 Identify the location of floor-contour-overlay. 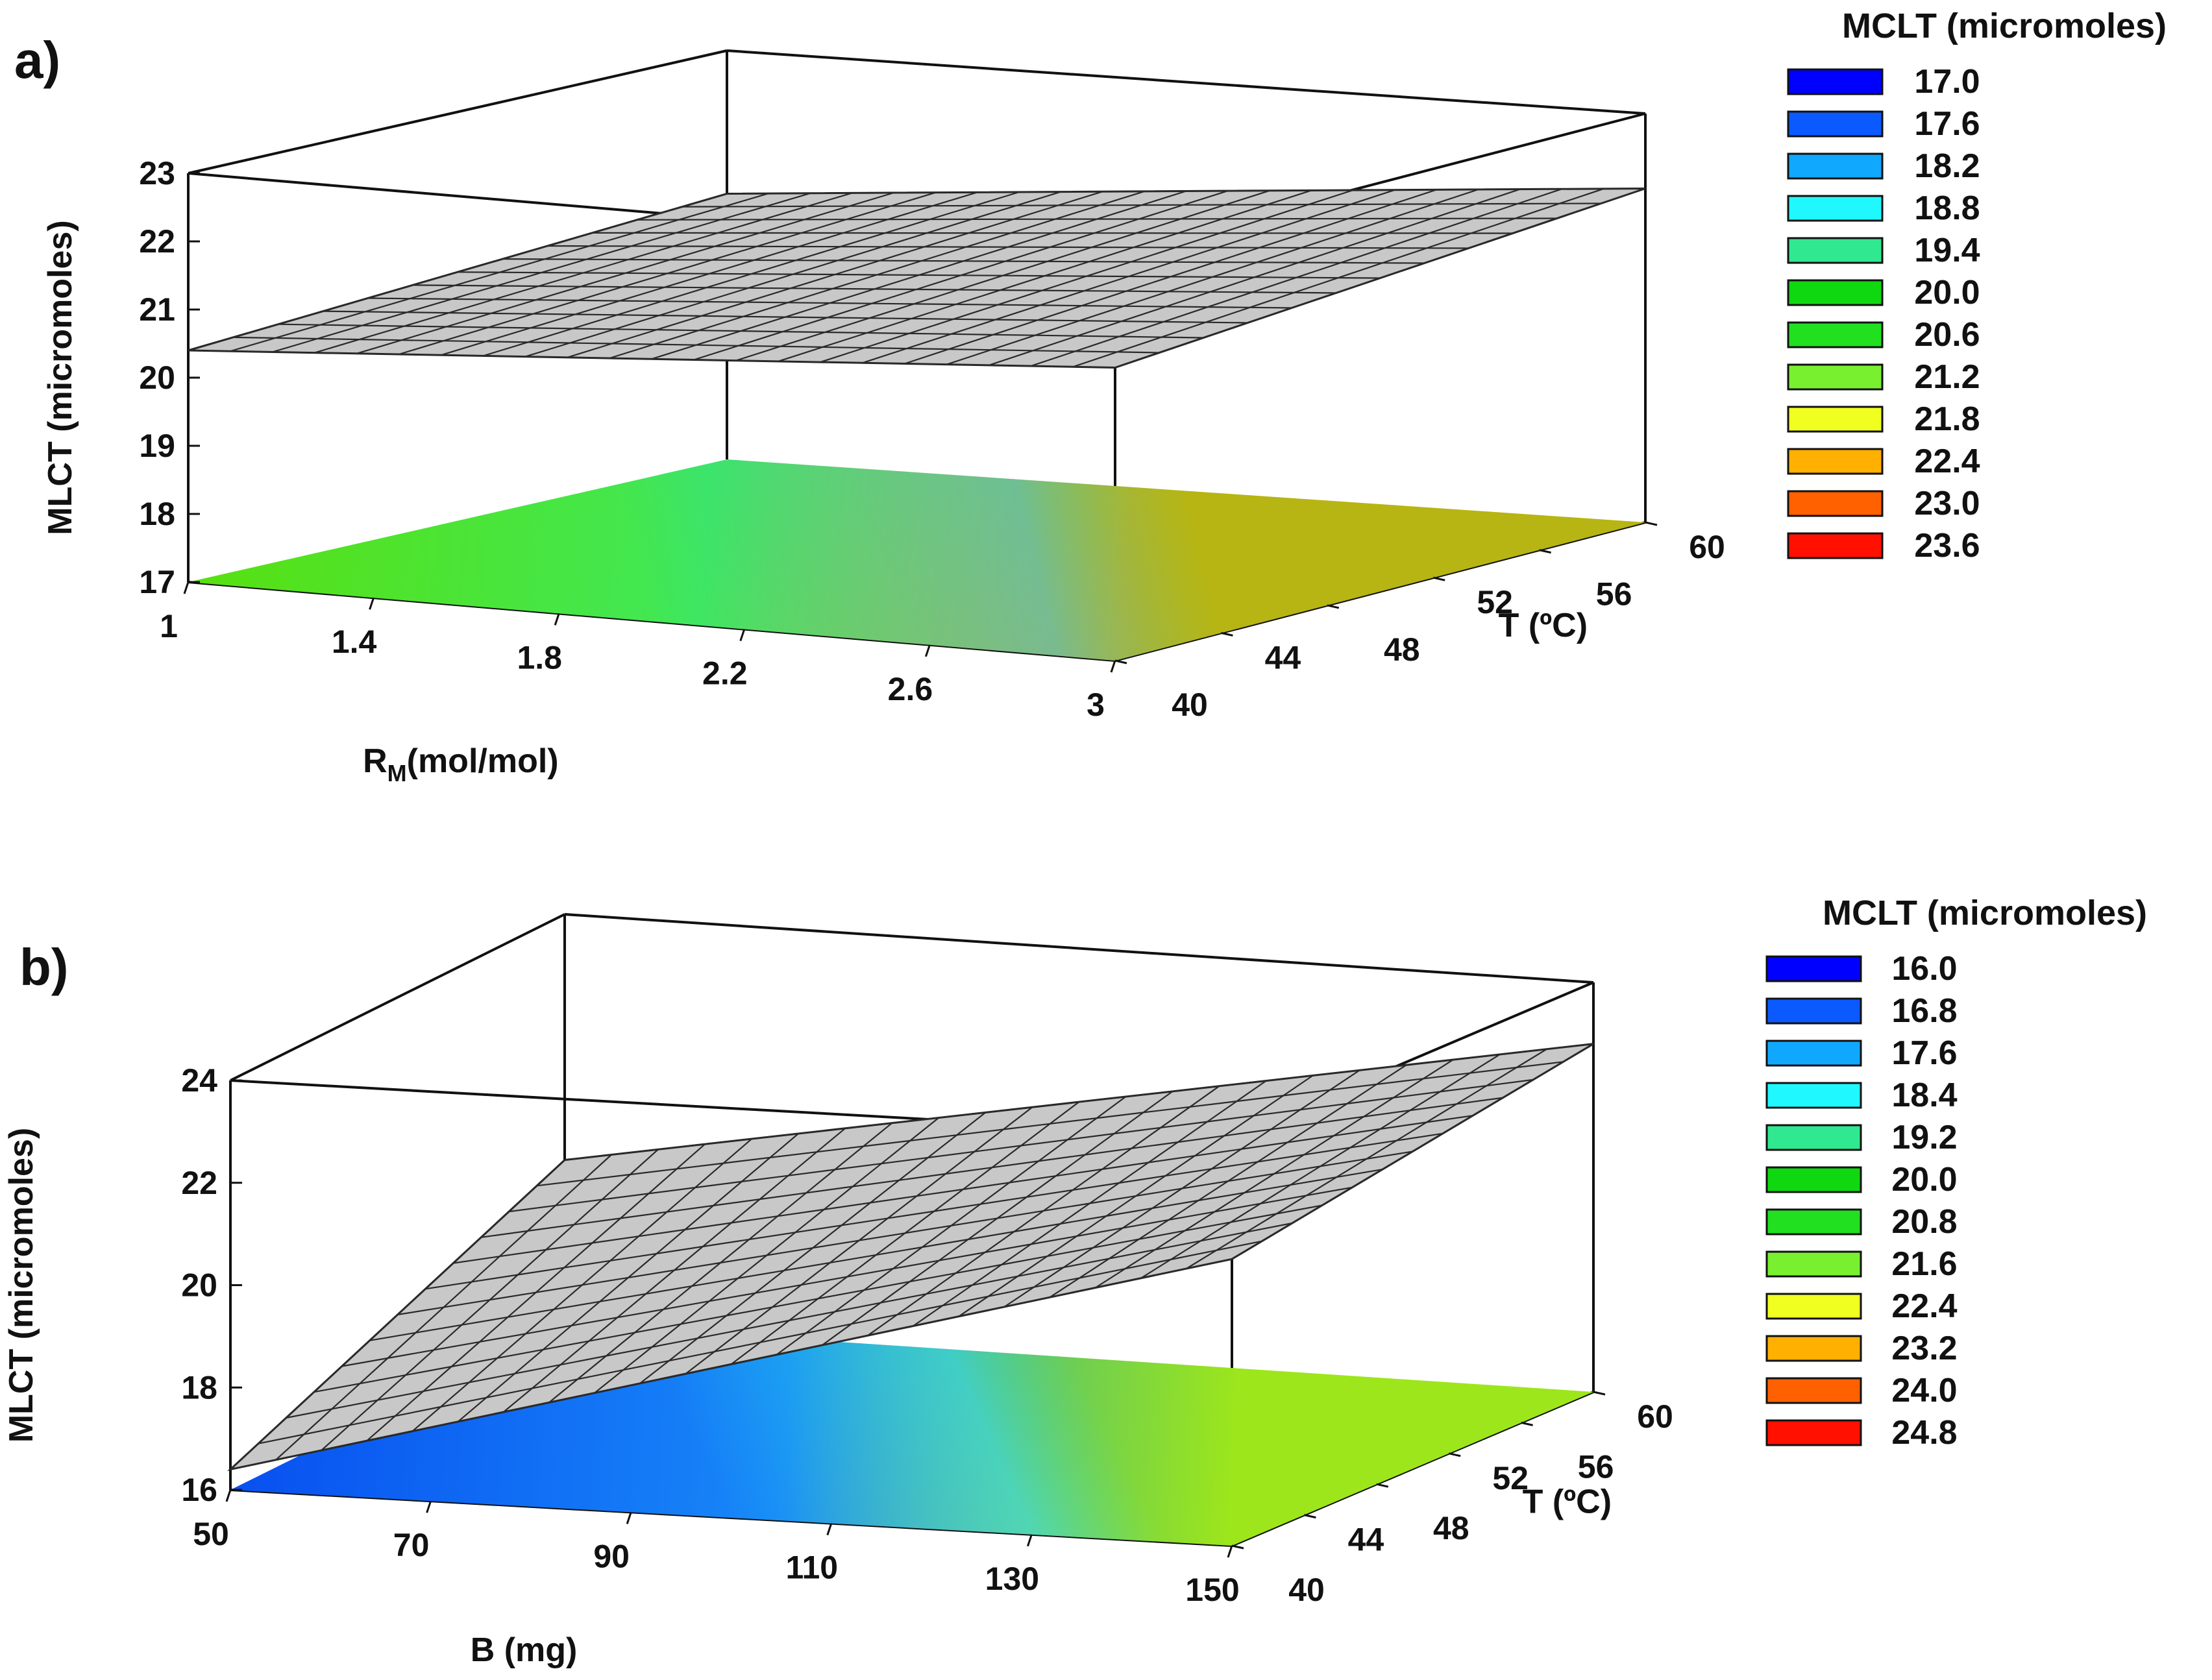
(916, 560).